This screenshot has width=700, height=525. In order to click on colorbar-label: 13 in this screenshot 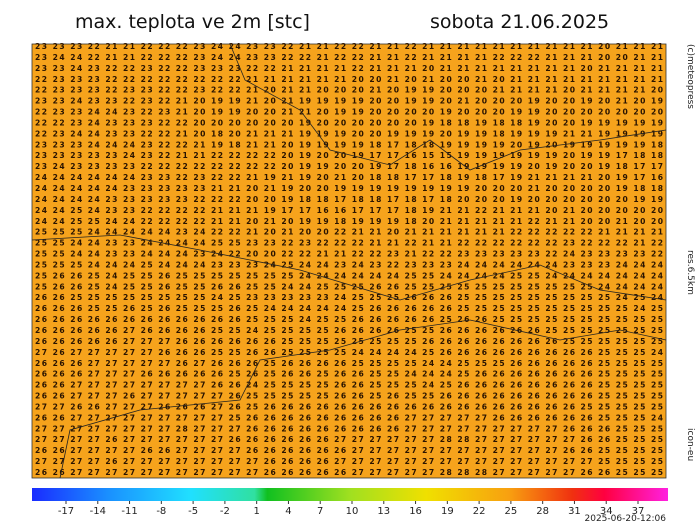, I will do `click(383, 511)`.